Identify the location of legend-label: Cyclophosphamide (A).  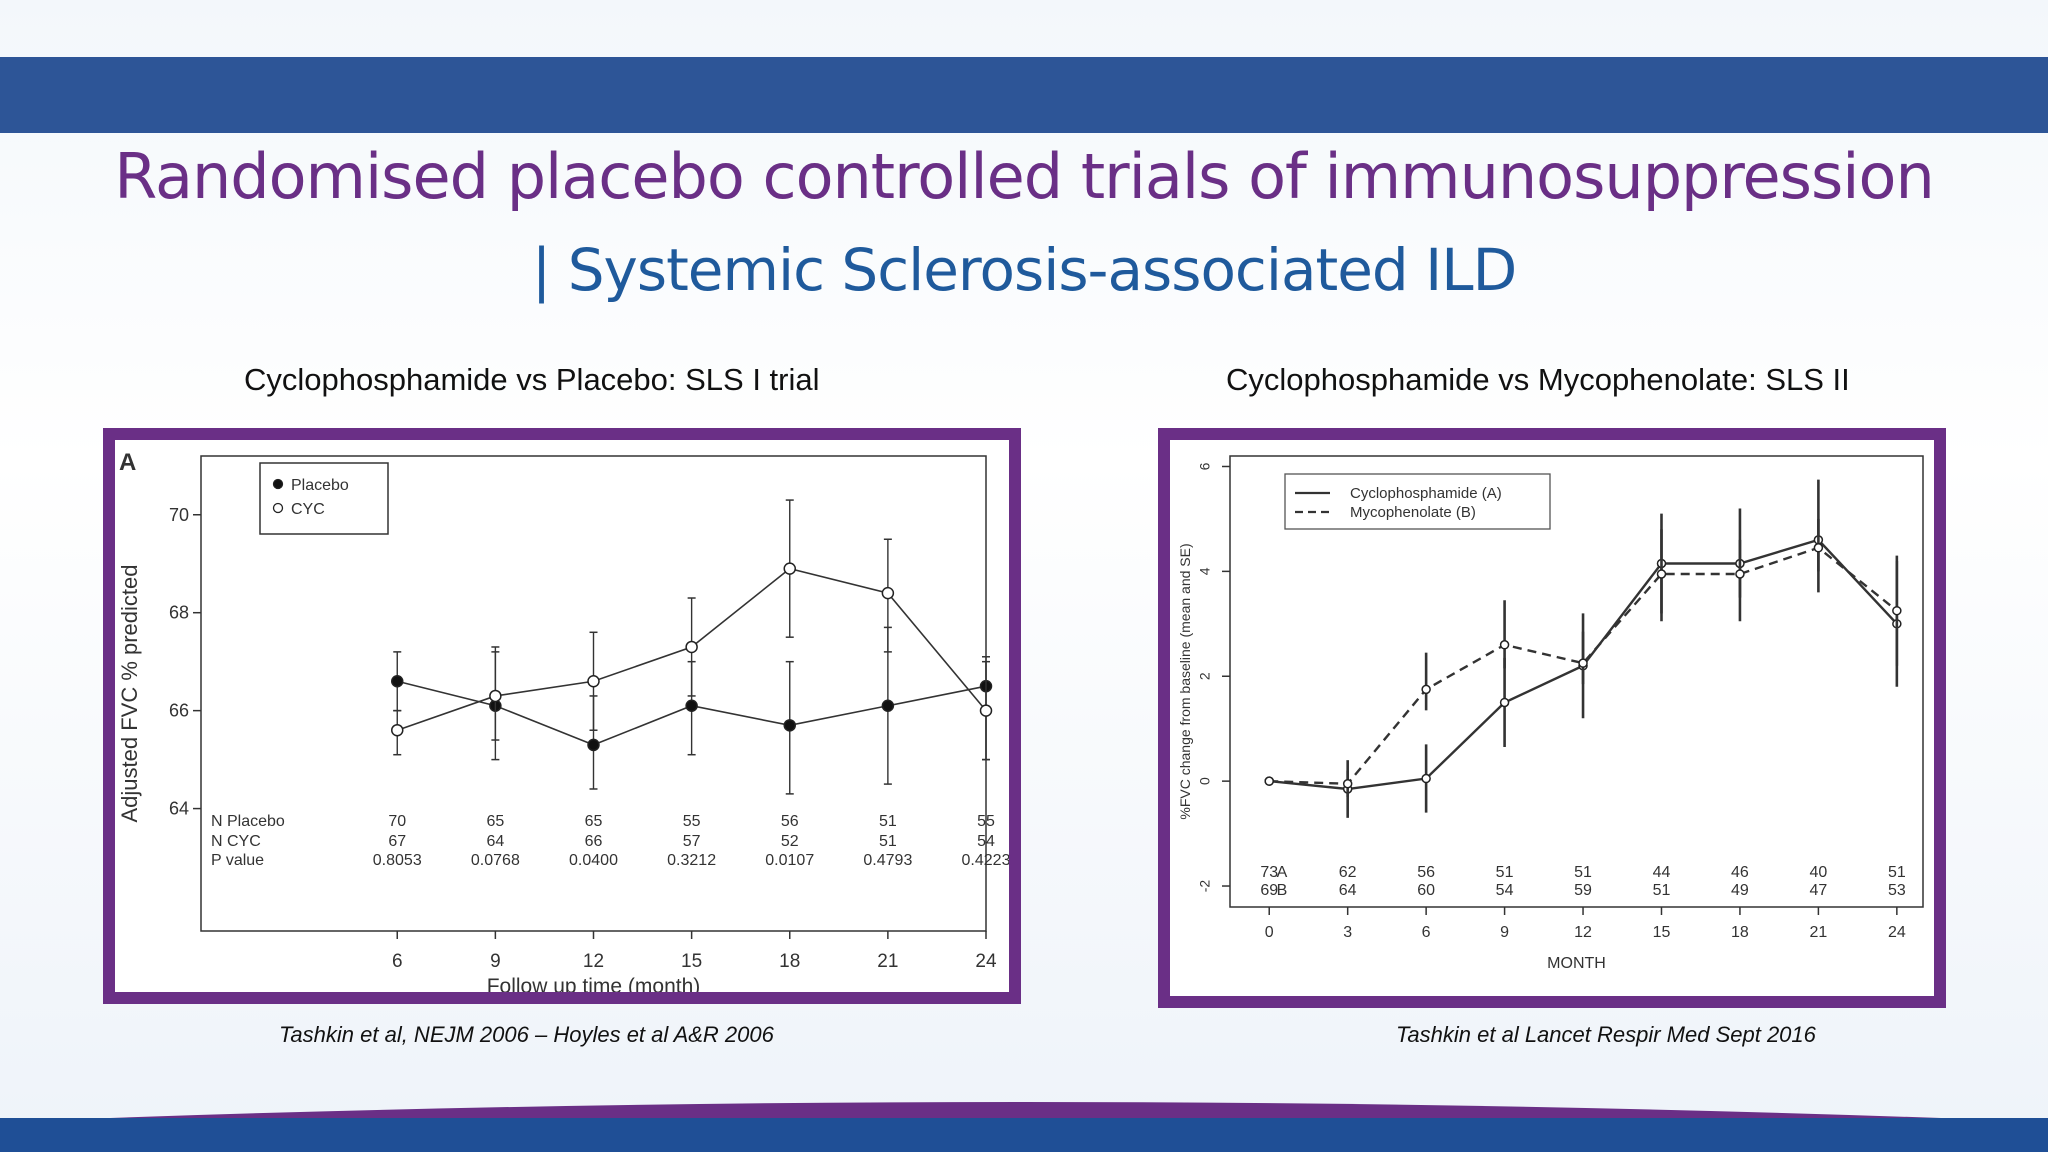
(1426, 493).